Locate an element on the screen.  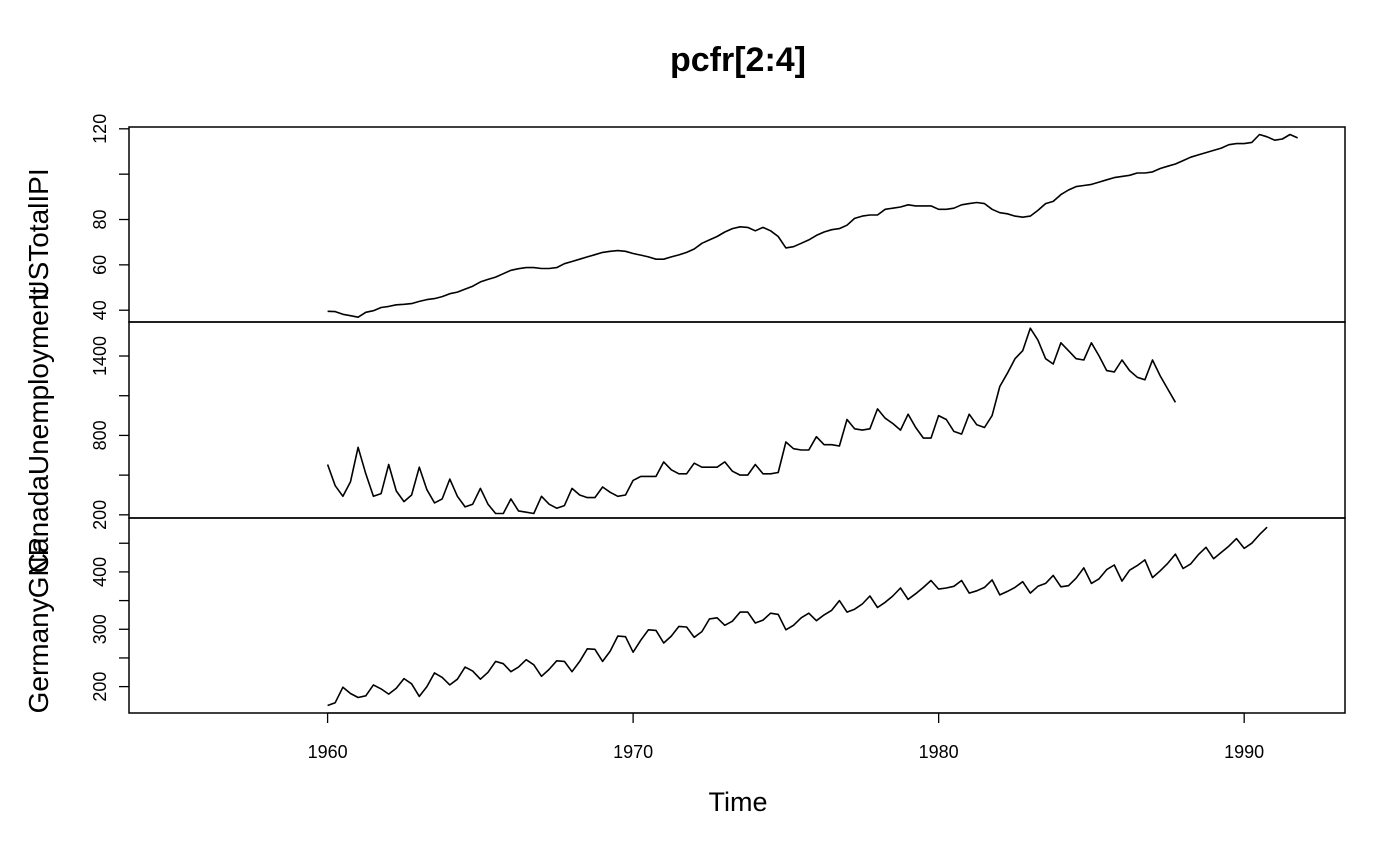
x-tick-label: 1980 is located at coordinates (939, 752).